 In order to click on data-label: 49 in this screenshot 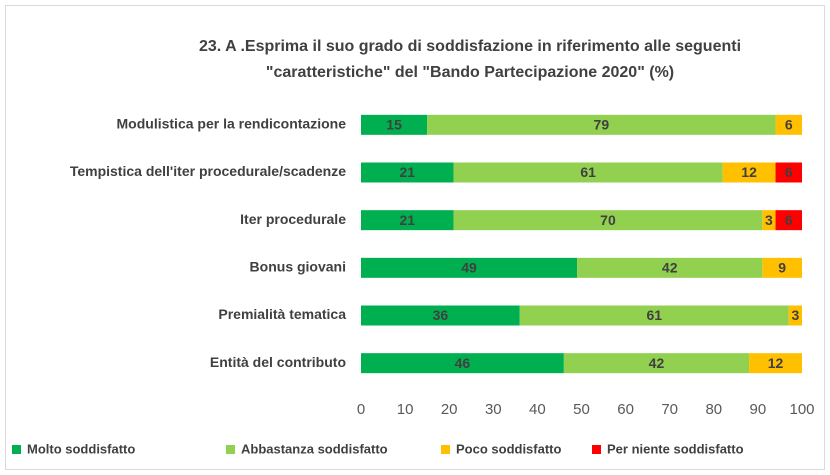, I will do `click(469, 268)`.